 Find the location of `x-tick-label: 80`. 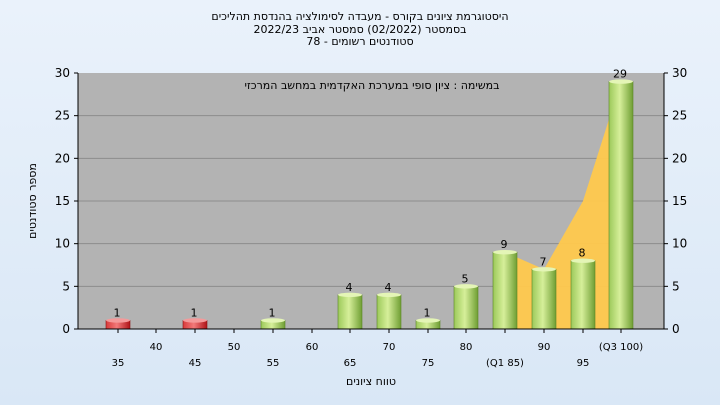

x-tick-label: 80 is located at coordinates (466, 347).